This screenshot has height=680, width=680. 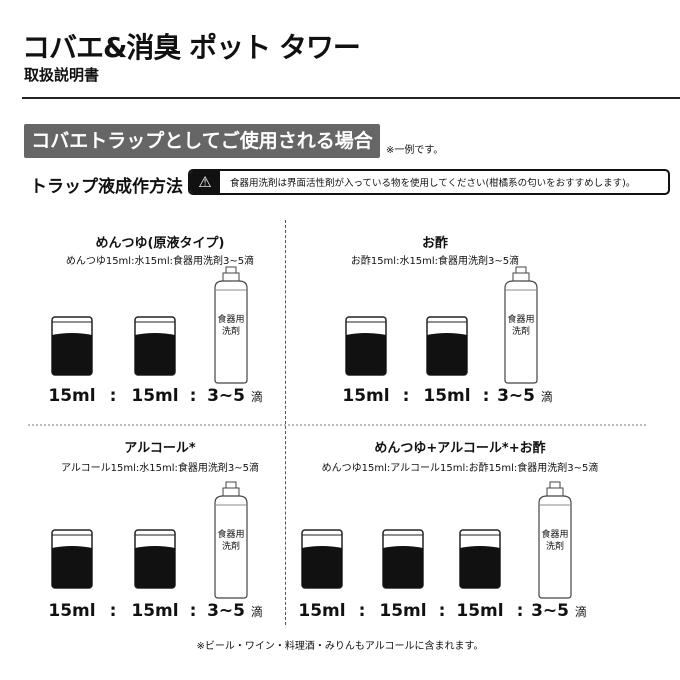 I want to click on panel-recipe: めんつゆ15ml:水15ml:食器用洗剤3~5滴, so click(x=160, y=261).